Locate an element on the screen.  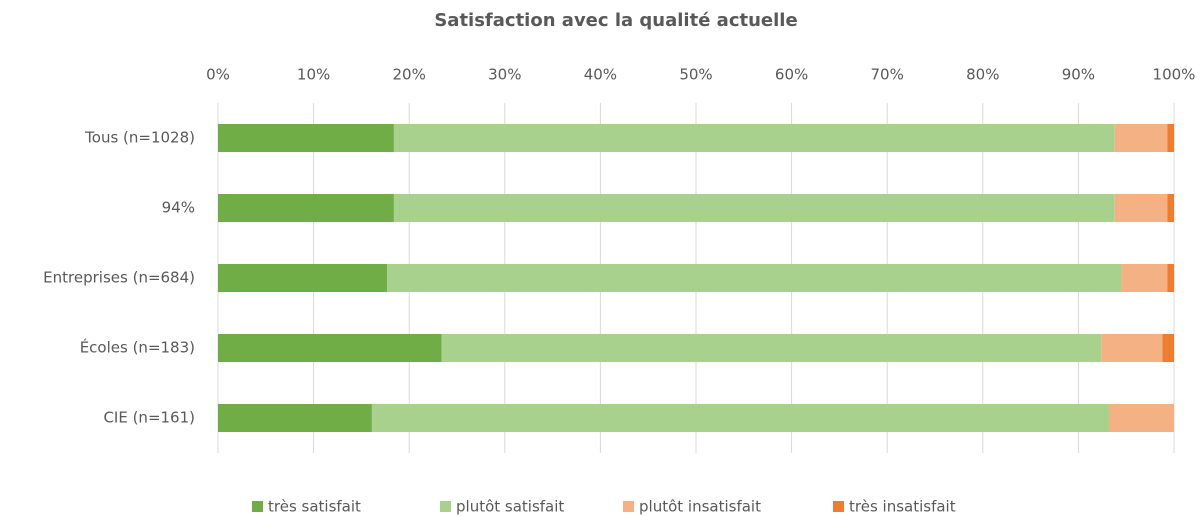
y-tick-label: CIE (n=161) is located at coordinates (149, 418).